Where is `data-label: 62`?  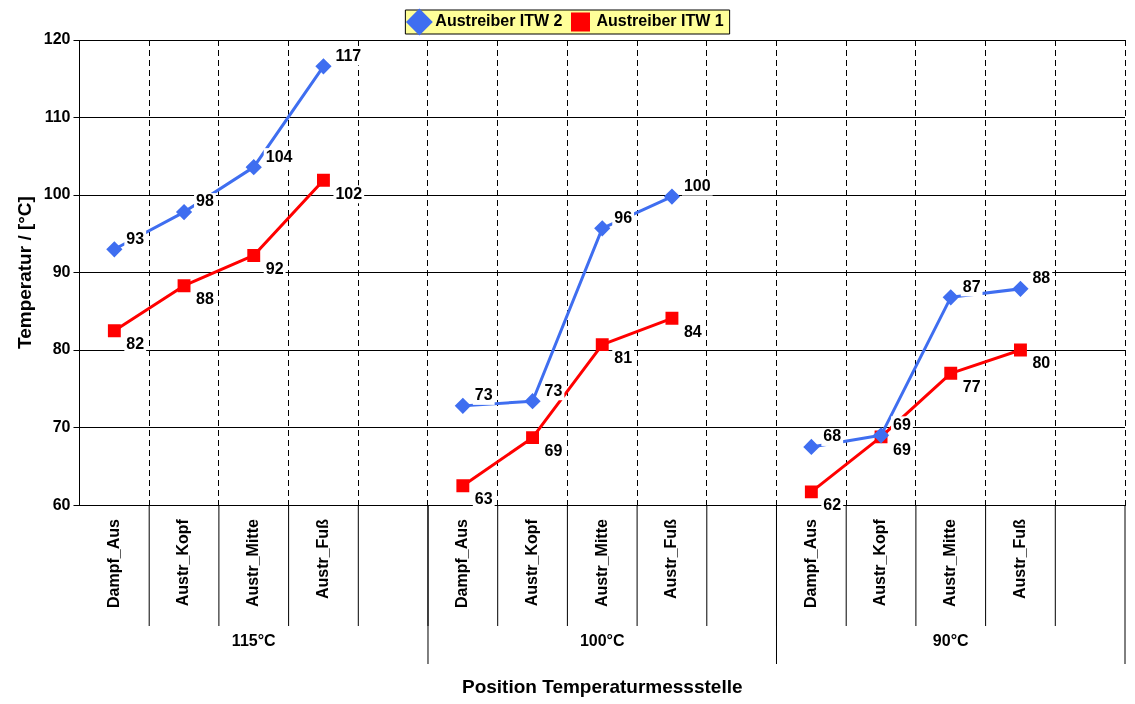 data-label: 62 is located at coordinates (832, 505).